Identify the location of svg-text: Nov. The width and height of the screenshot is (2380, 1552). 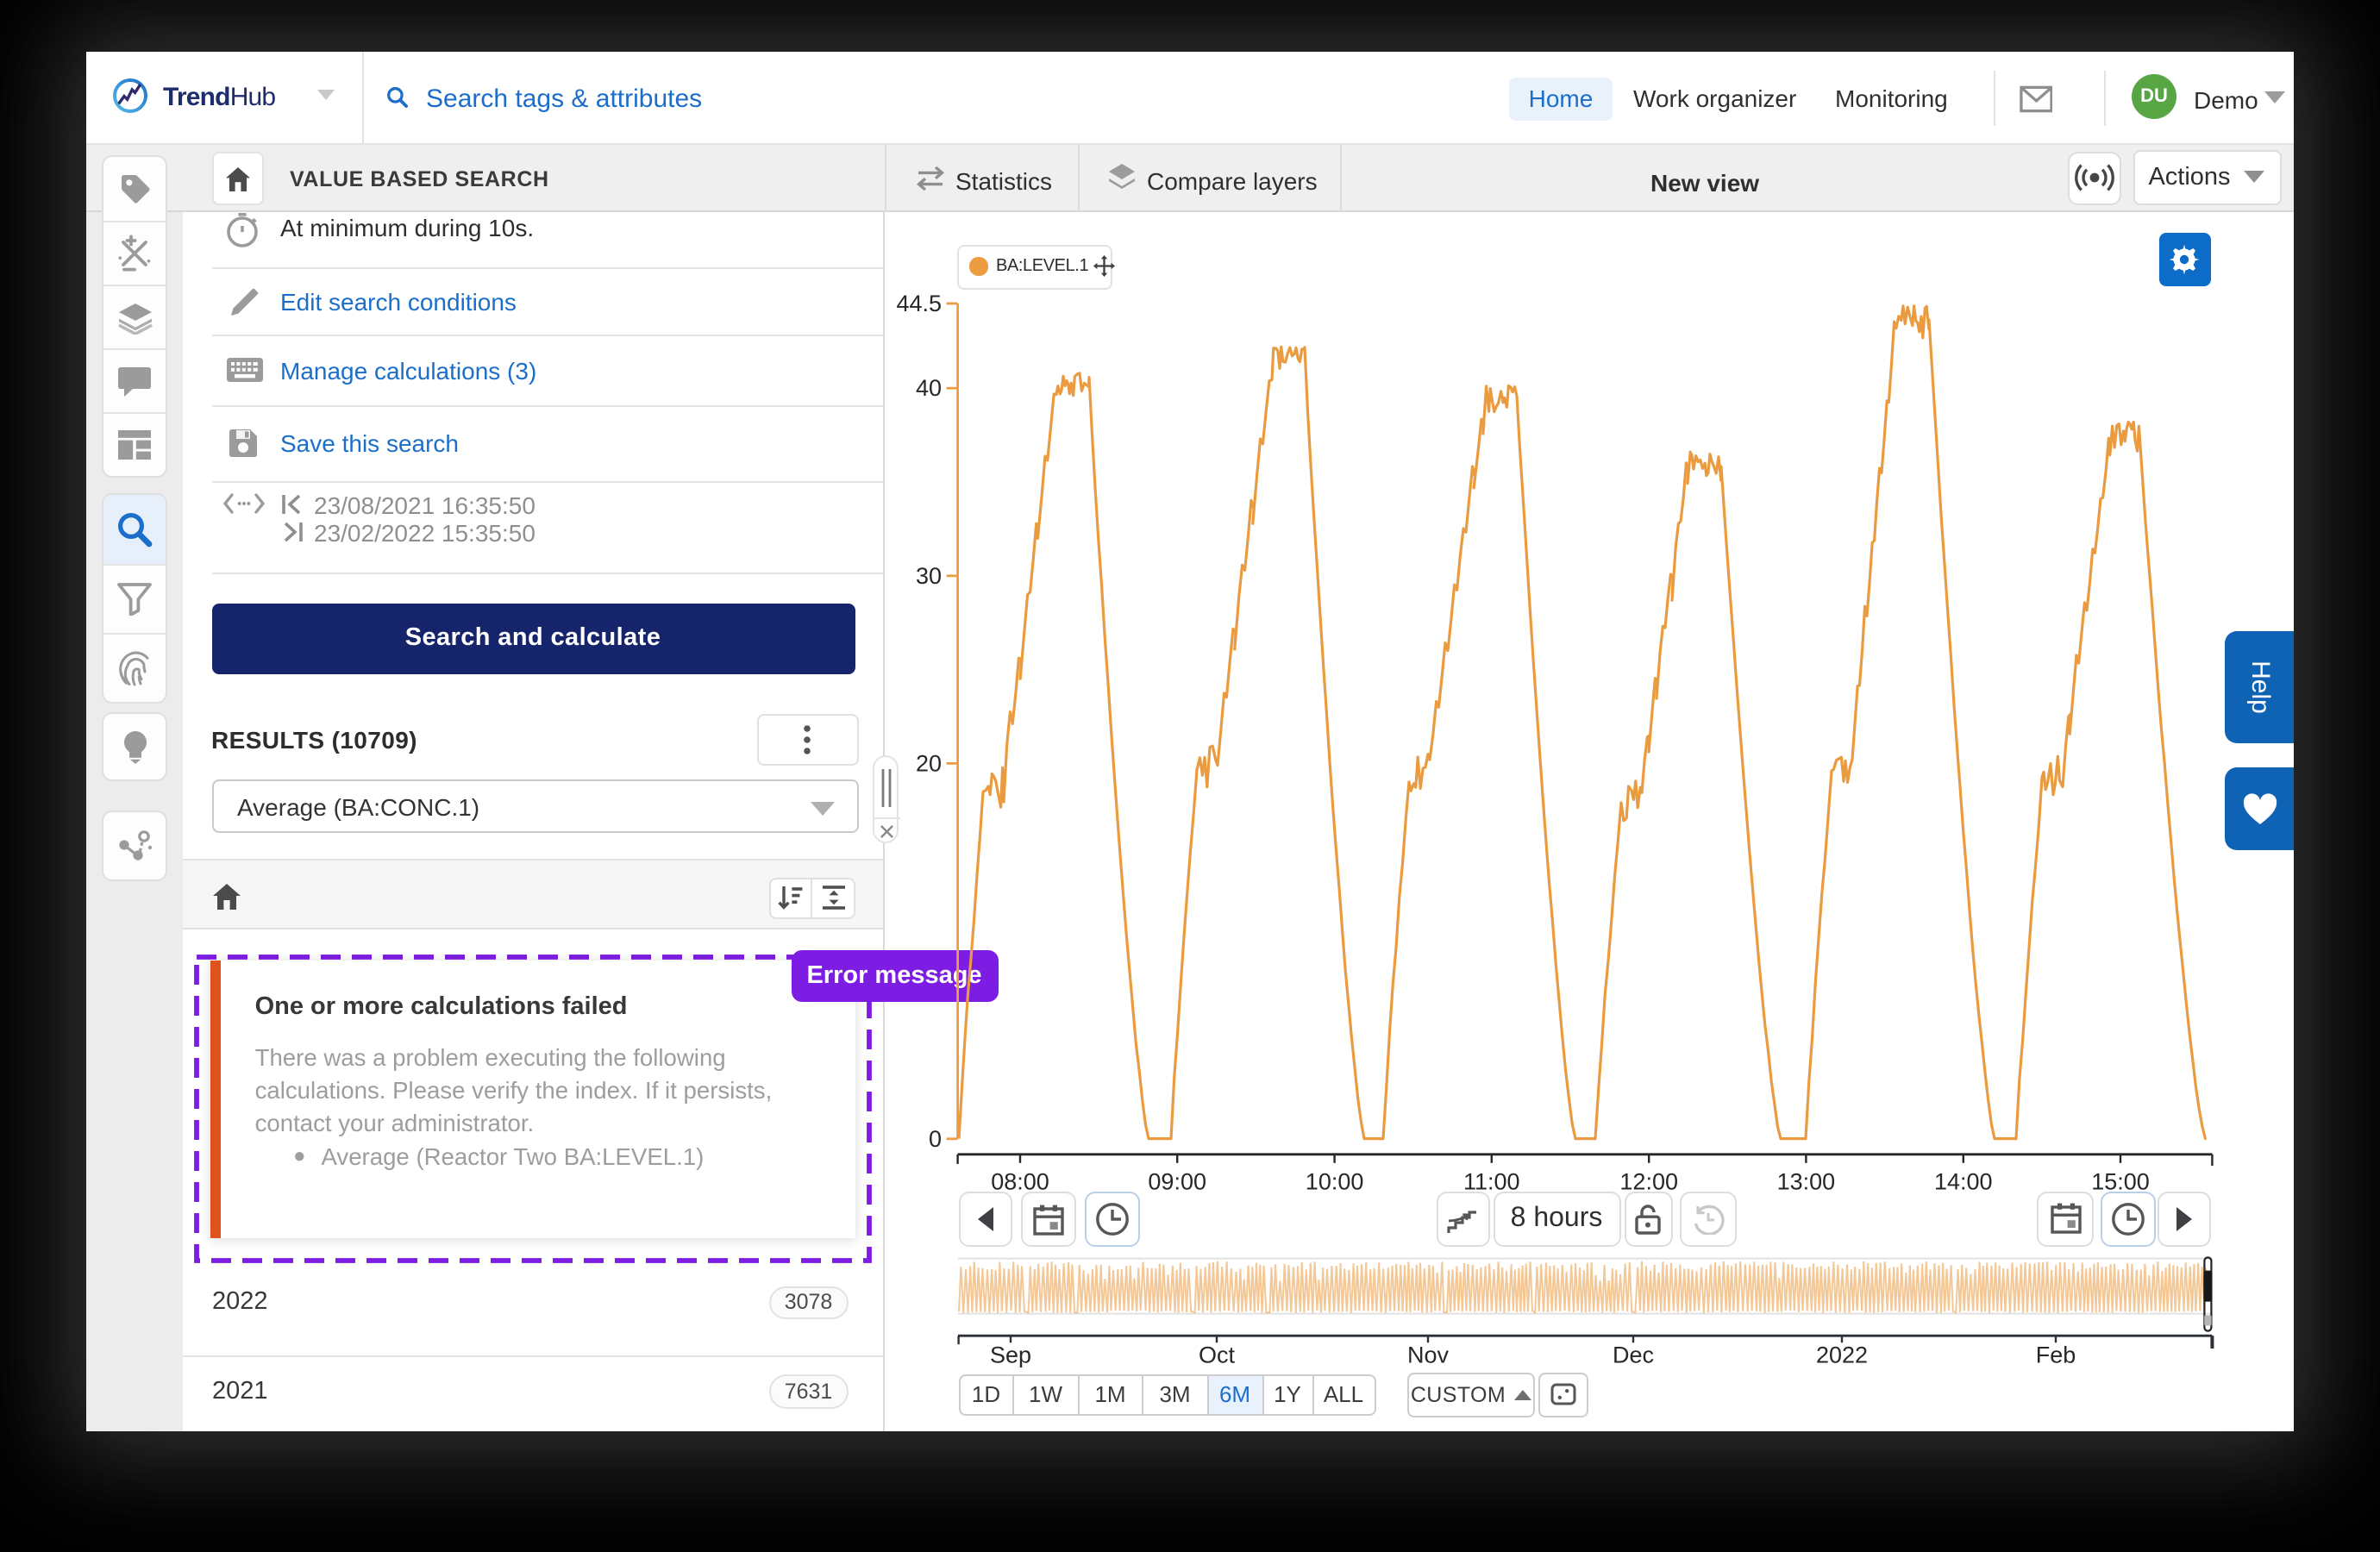
(1429, 1354).